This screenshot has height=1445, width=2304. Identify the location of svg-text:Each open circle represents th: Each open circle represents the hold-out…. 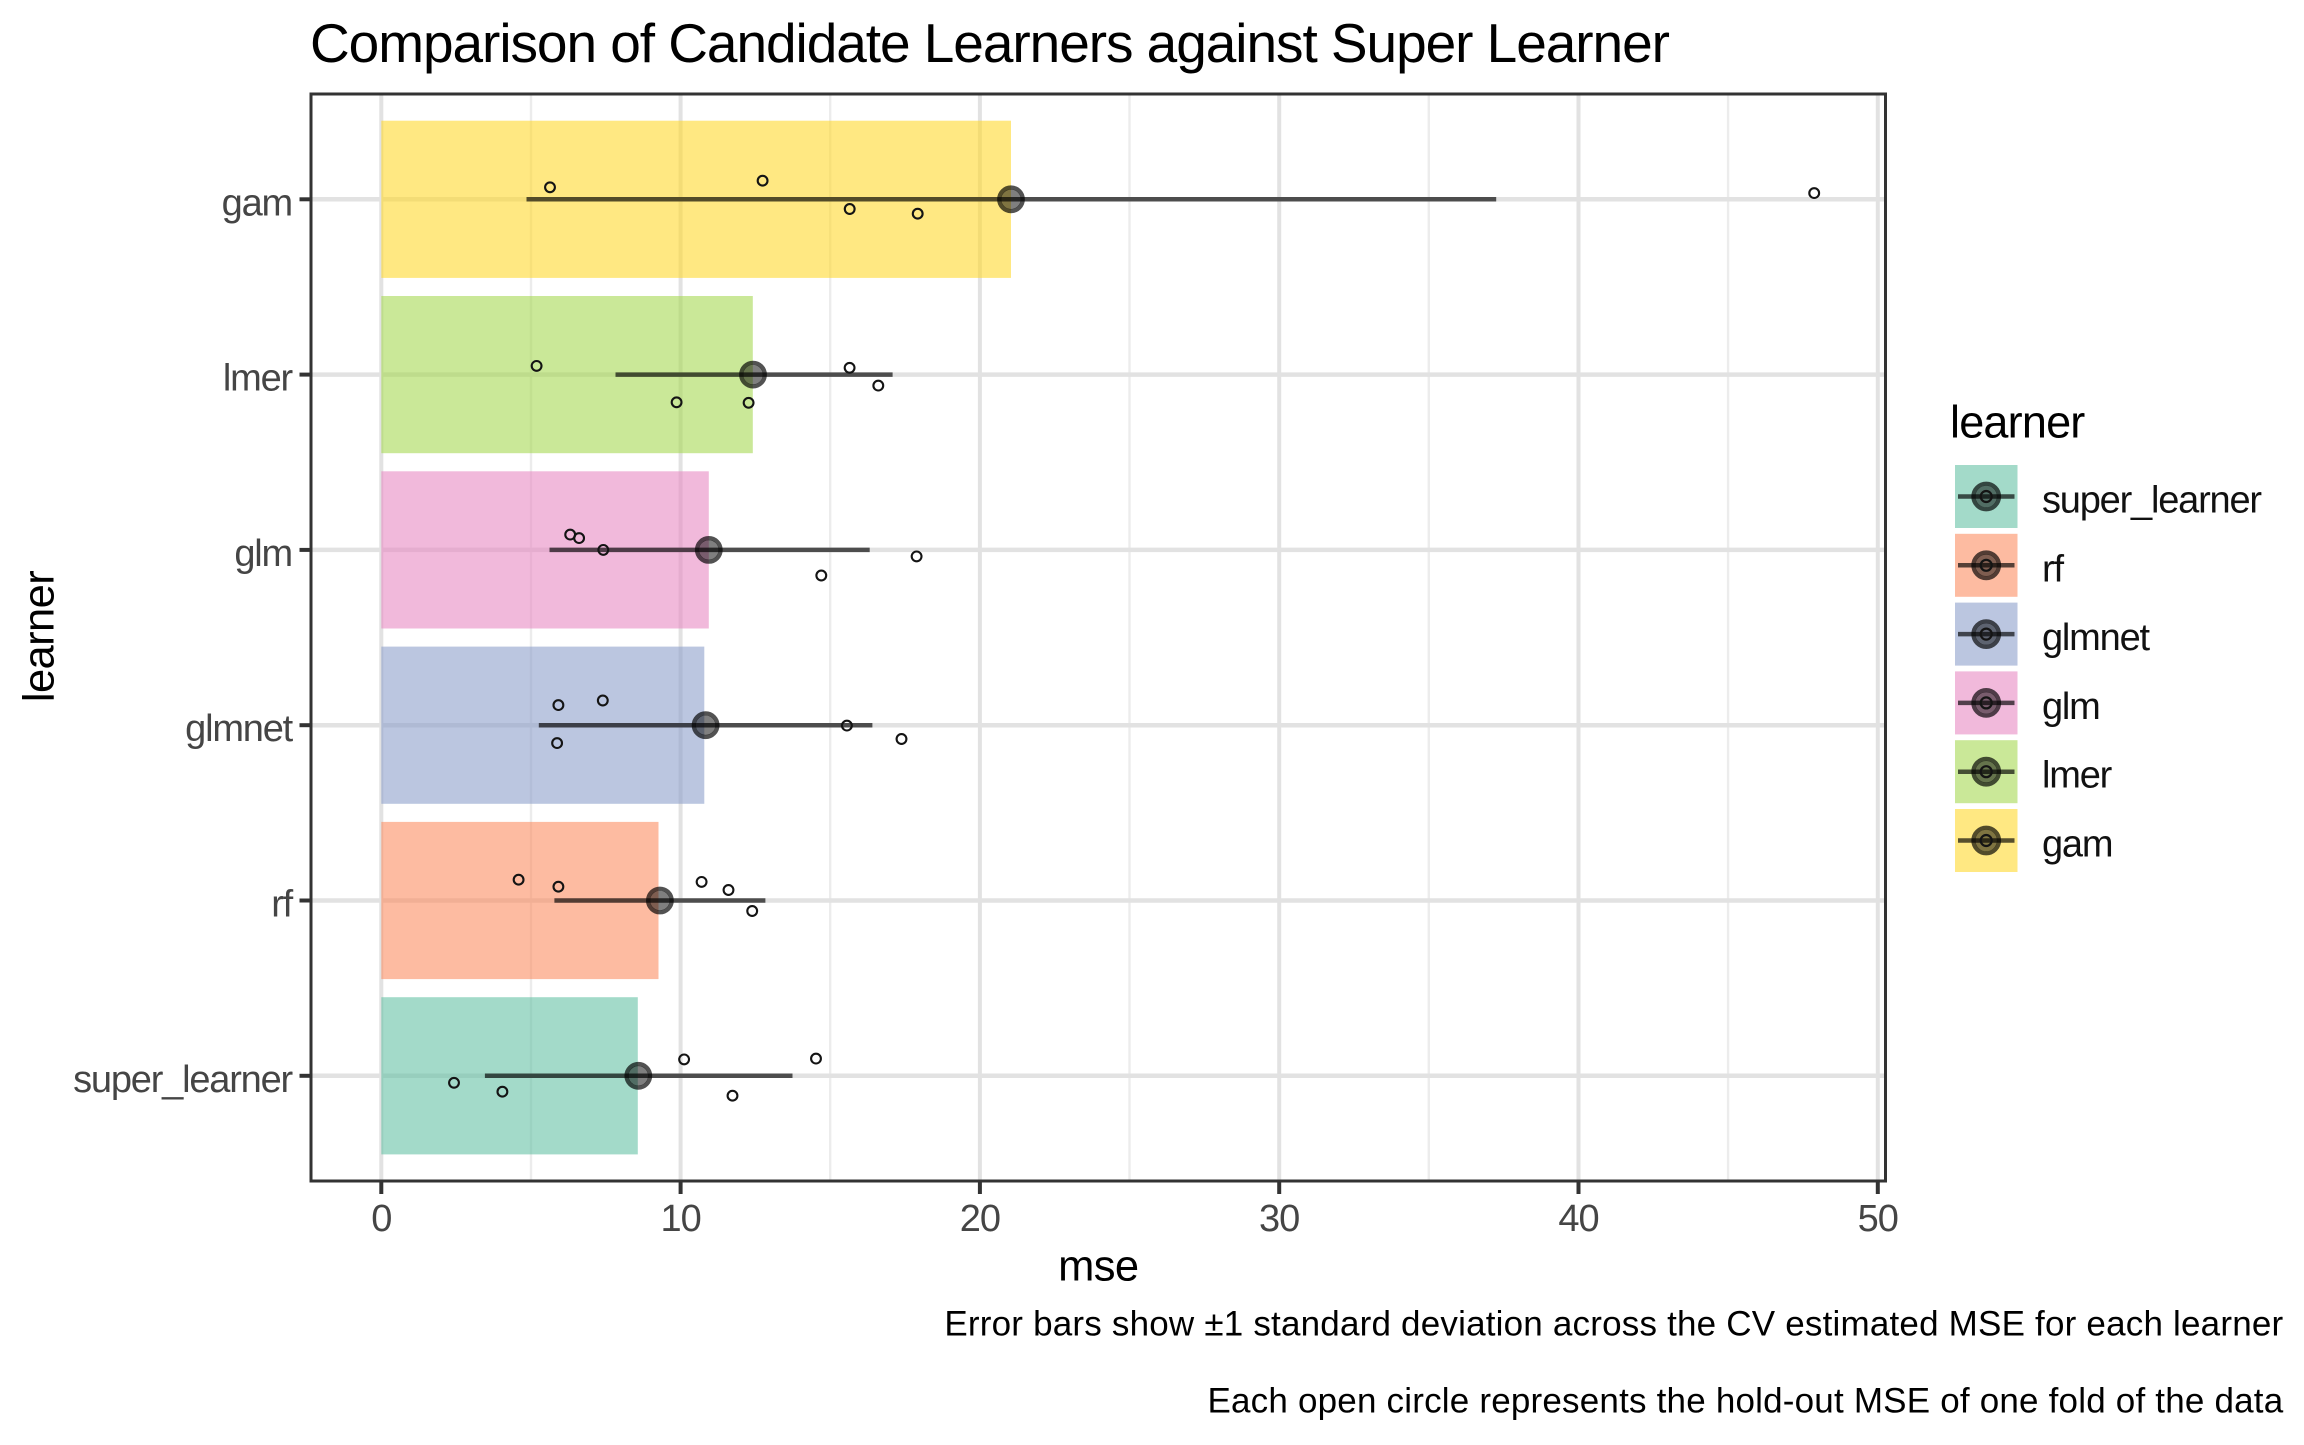
(1745, 1401).